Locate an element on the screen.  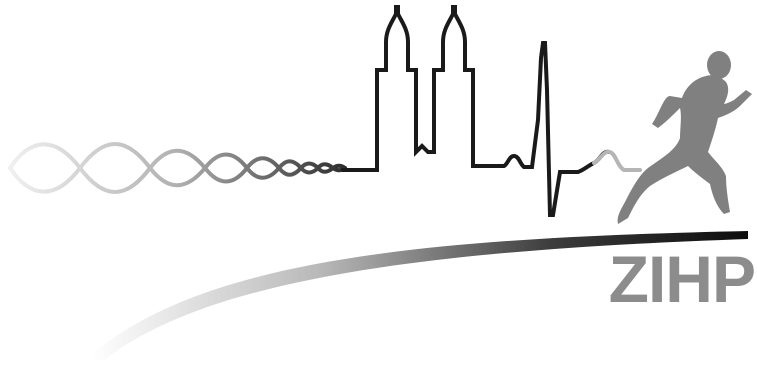
helix-strand-a is located at coordinates (177, 168).